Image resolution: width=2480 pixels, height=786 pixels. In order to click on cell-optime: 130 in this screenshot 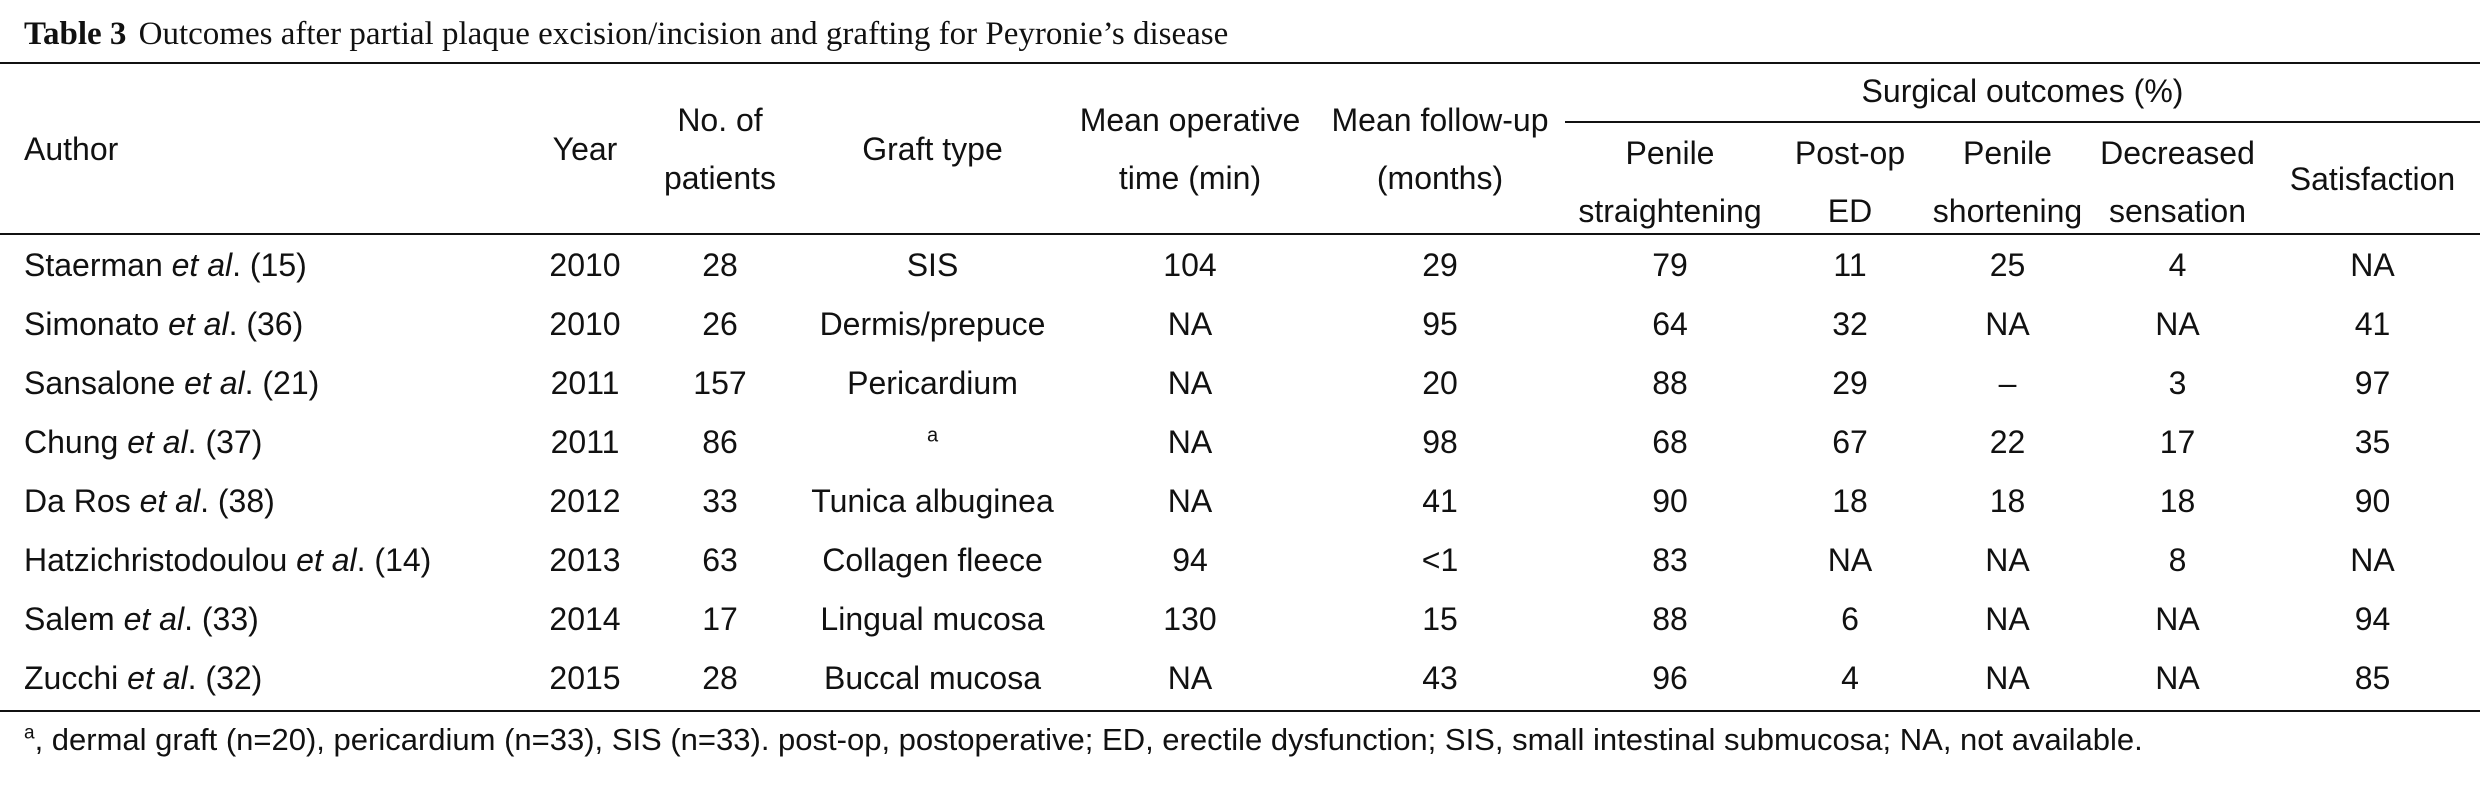, I will do `click(1190, 619)`.